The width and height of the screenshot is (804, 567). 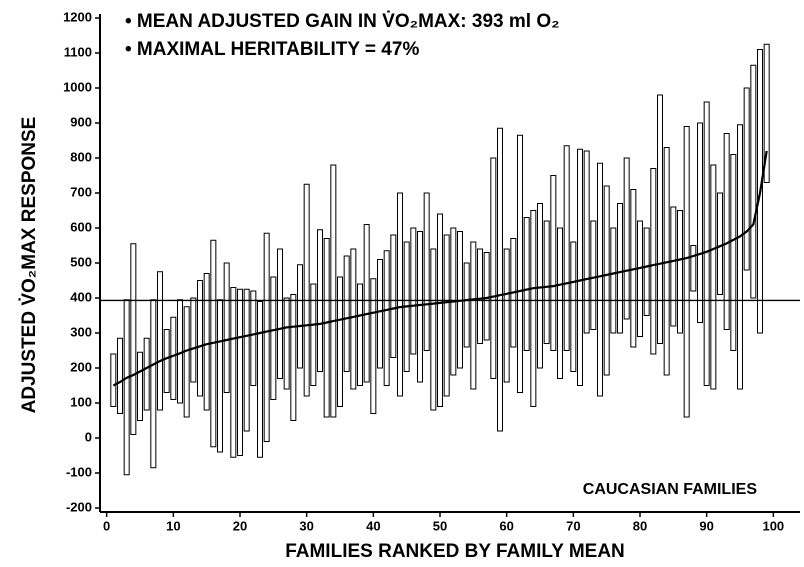 What do you see at coordinates (173, 525) in the screenshot?
I see `x-tick-label: 10` at bounding box center [173, 525].